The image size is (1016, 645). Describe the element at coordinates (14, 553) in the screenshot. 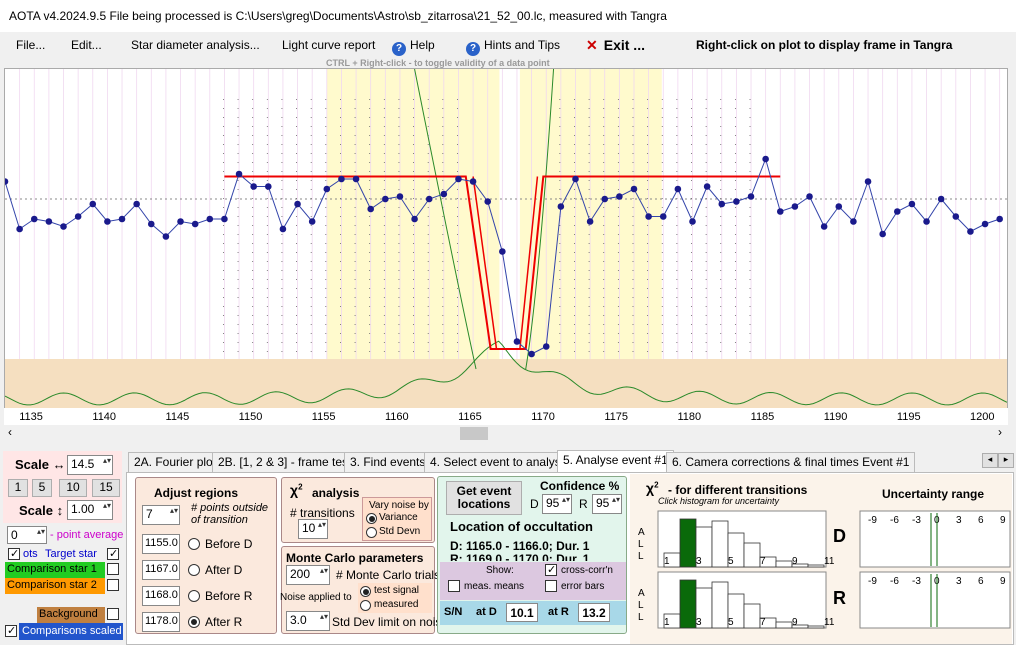

I see `obs-checkbox` at that location.